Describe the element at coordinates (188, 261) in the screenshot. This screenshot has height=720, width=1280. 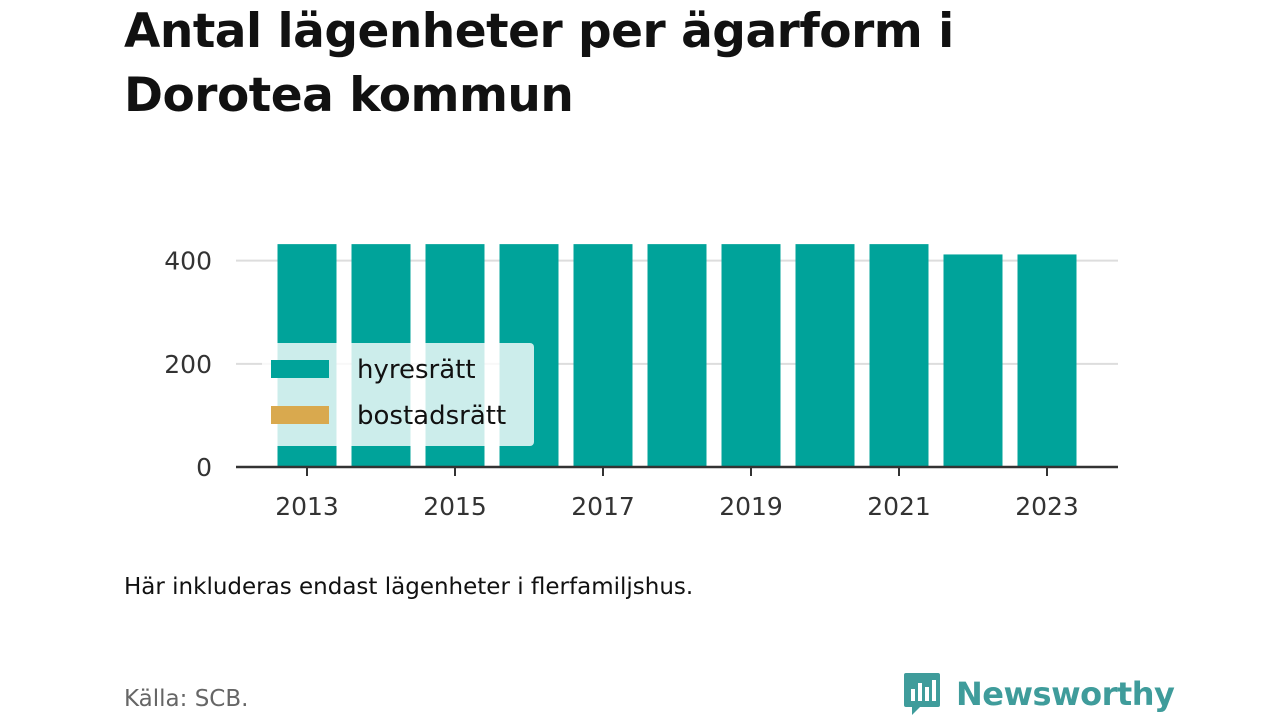
I see `y-tick-label: 400` at that location.